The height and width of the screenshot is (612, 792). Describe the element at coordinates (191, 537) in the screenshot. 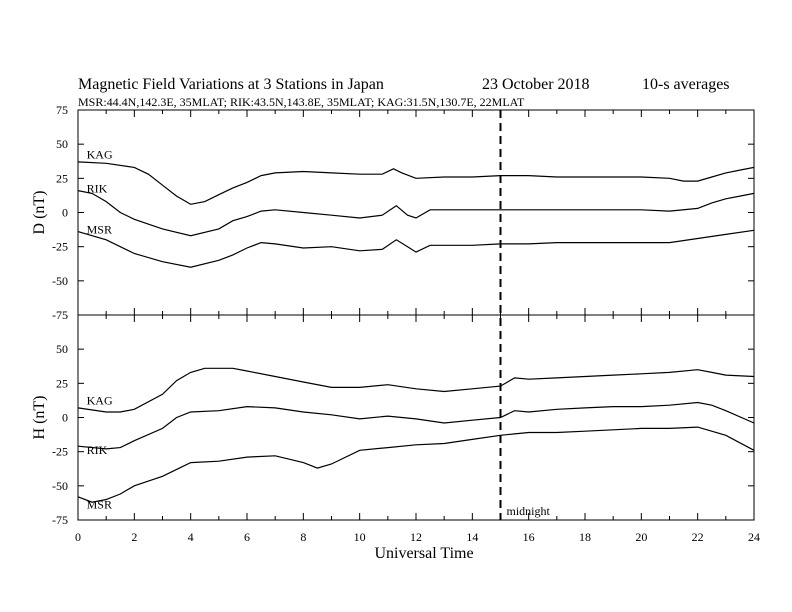

I see `x-tick-label: 4` at that location.